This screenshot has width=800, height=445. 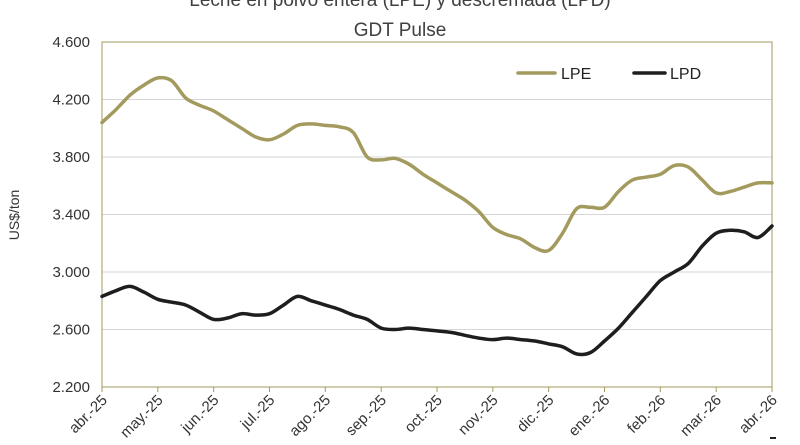 What do you see at coordinates (71, 100) in the screenshot?
I see `y-tick-label: 4.200` at bounding box center [71, 100].